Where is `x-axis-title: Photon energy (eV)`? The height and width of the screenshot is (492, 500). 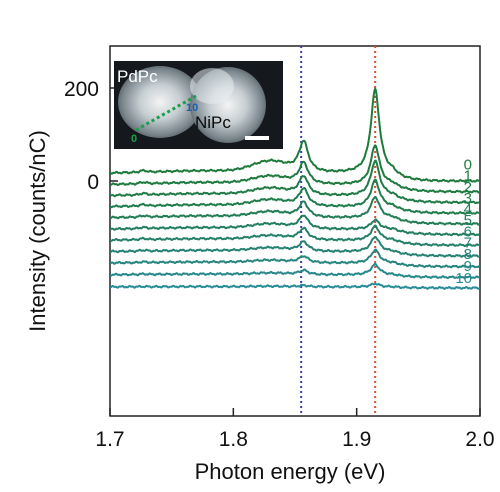 x-axis-title: Photon energy (eV) is located at coordinates (290, 471).